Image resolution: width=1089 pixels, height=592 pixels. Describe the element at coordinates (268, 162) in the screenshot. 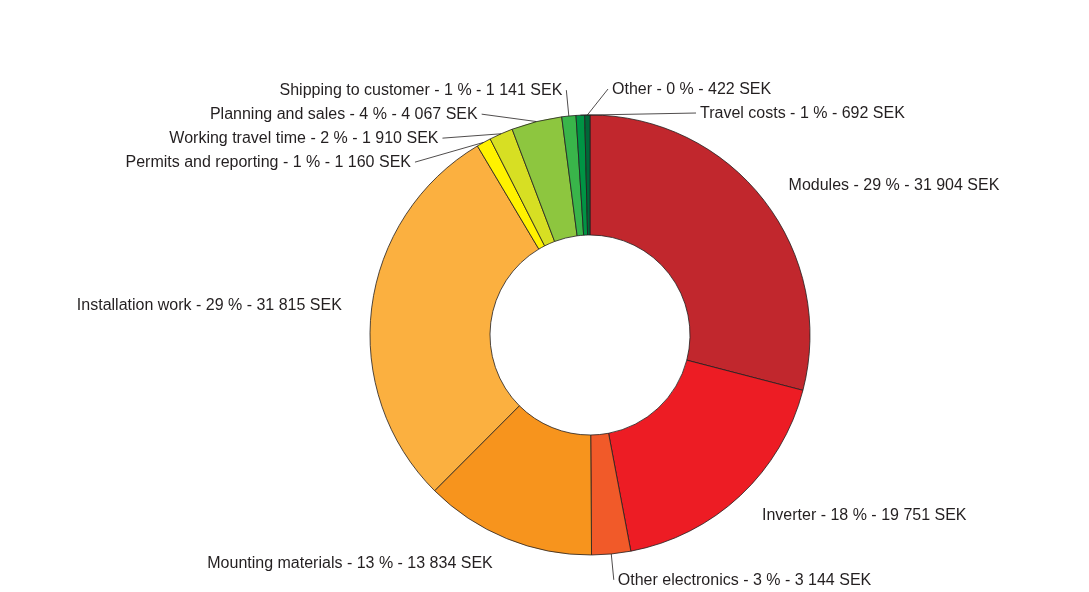

I see `slice-label: Permits and reporting - 1 % - 1 160 SEK` at that location.